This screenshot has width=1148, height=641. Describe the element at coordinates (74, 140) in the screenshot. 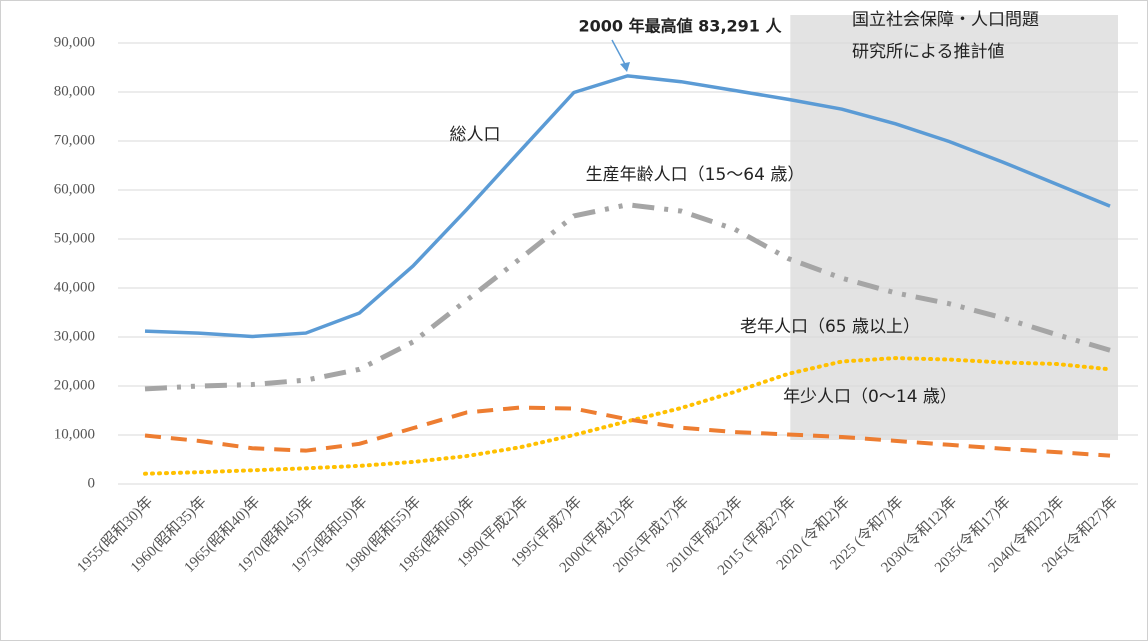

I see `y-tick-label: 70,000` at that location.